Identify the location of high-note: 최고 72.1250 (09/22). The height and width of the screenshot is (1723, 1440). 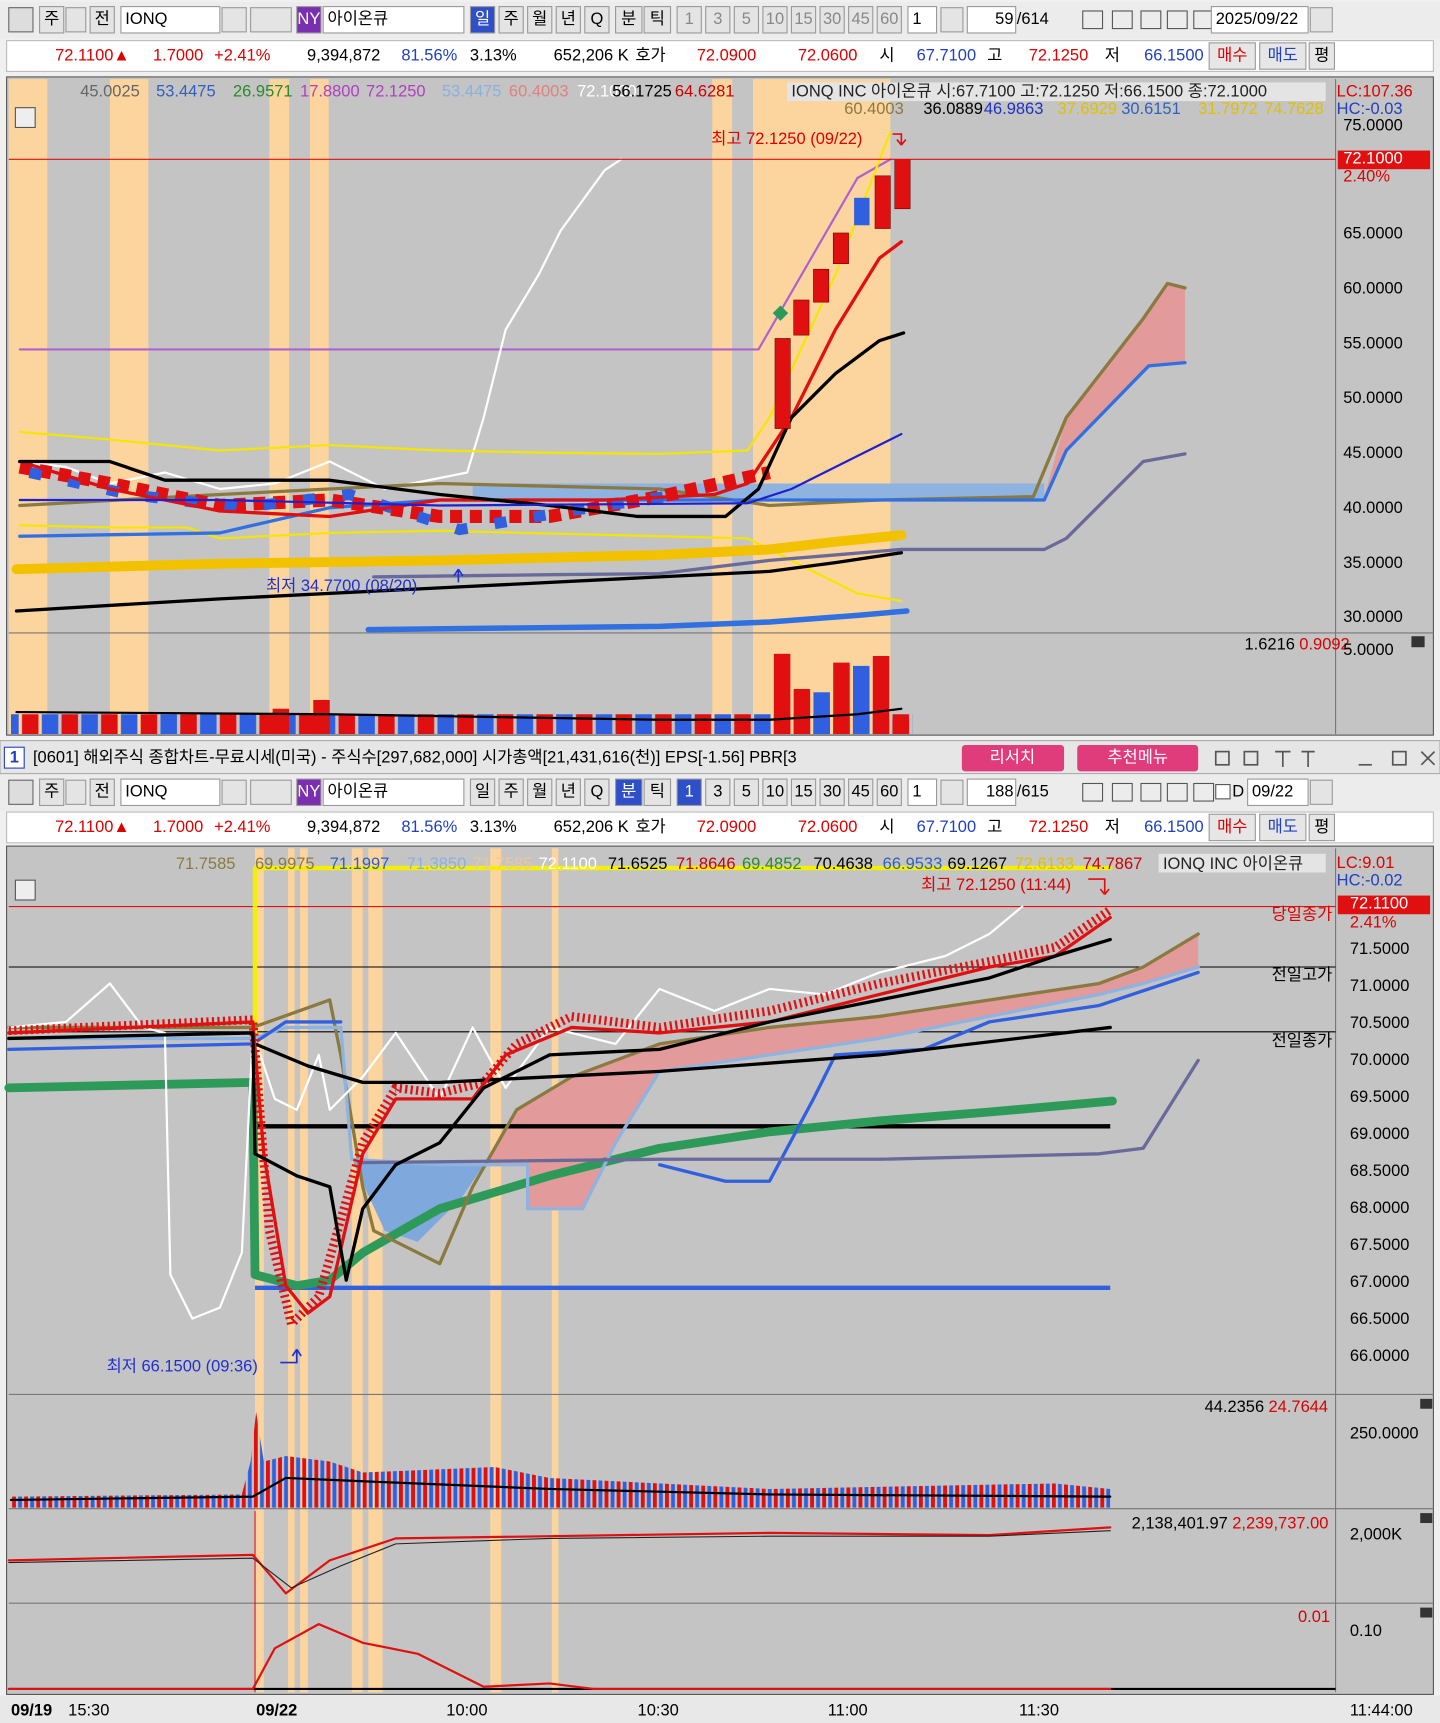
(786, 139).